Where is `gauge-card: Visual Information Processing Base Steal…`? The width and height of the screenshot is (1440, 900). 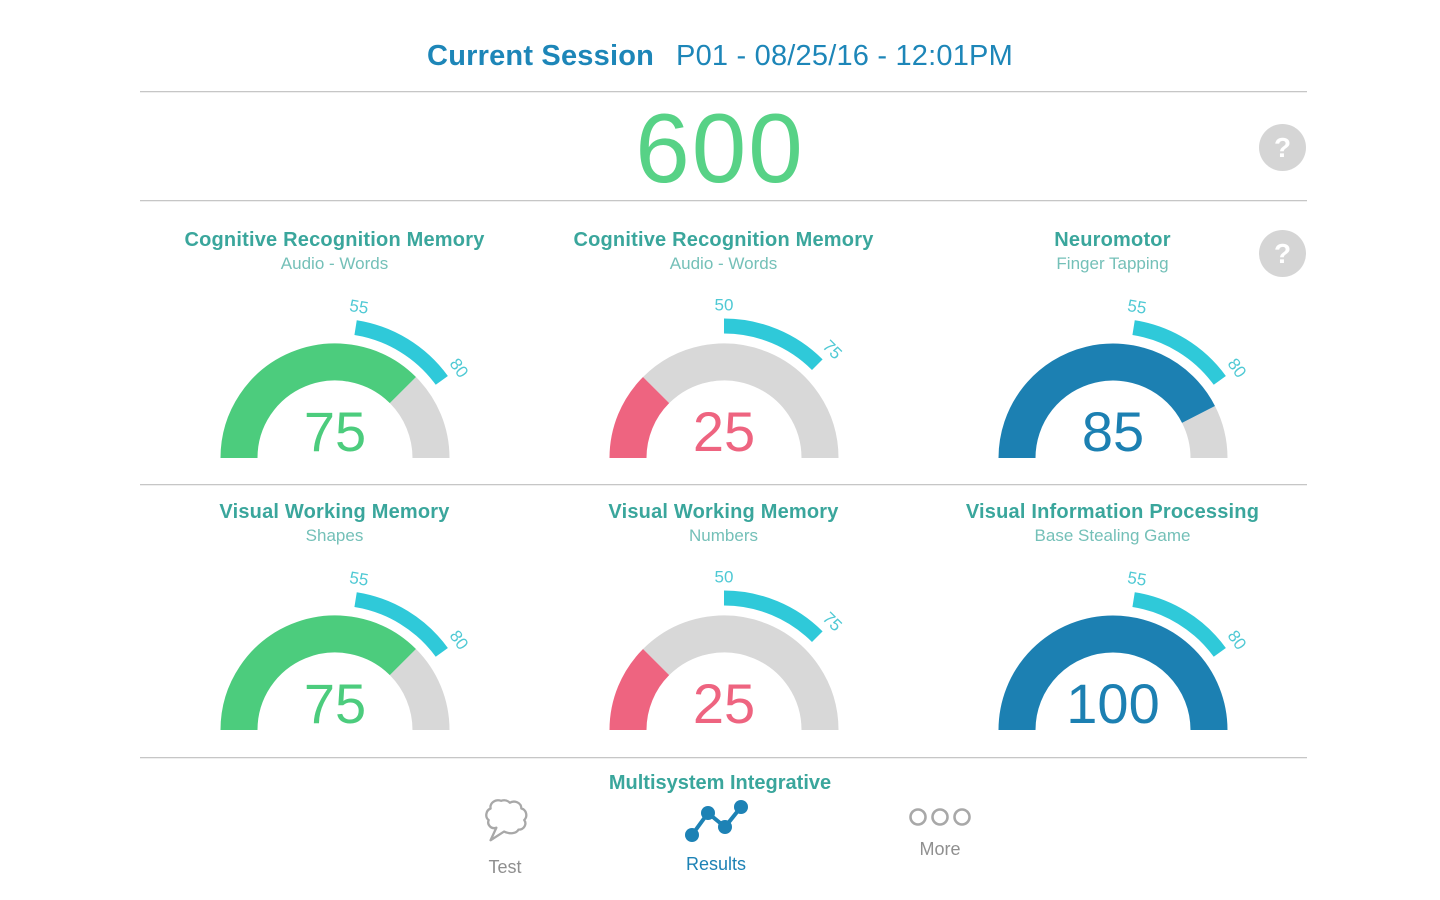
gauge-card: Visual Information Processing Base Steal… is located at coordinates (1112, 616).